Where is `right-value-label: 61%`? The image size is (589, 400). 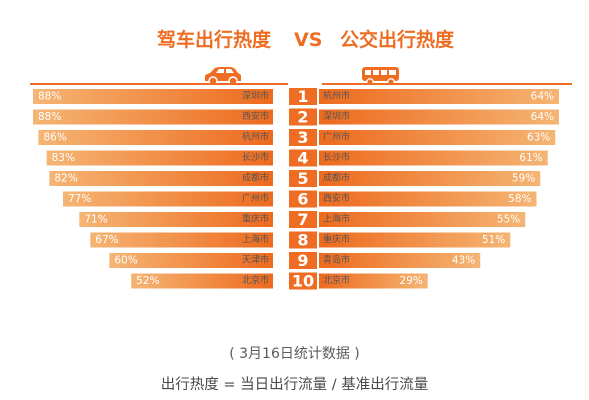 right-value-label: 61% is located at coordinates (530, 158).